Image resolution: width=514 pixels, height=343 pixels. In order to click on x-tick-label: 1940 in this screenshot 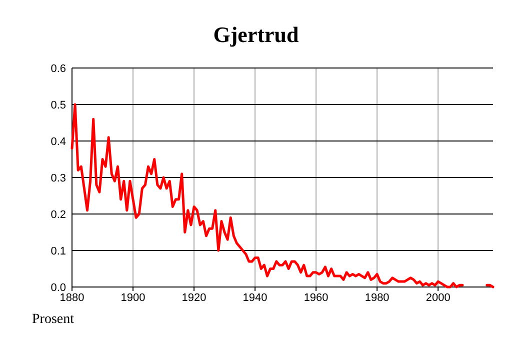, I will do `click(255, 298)`.